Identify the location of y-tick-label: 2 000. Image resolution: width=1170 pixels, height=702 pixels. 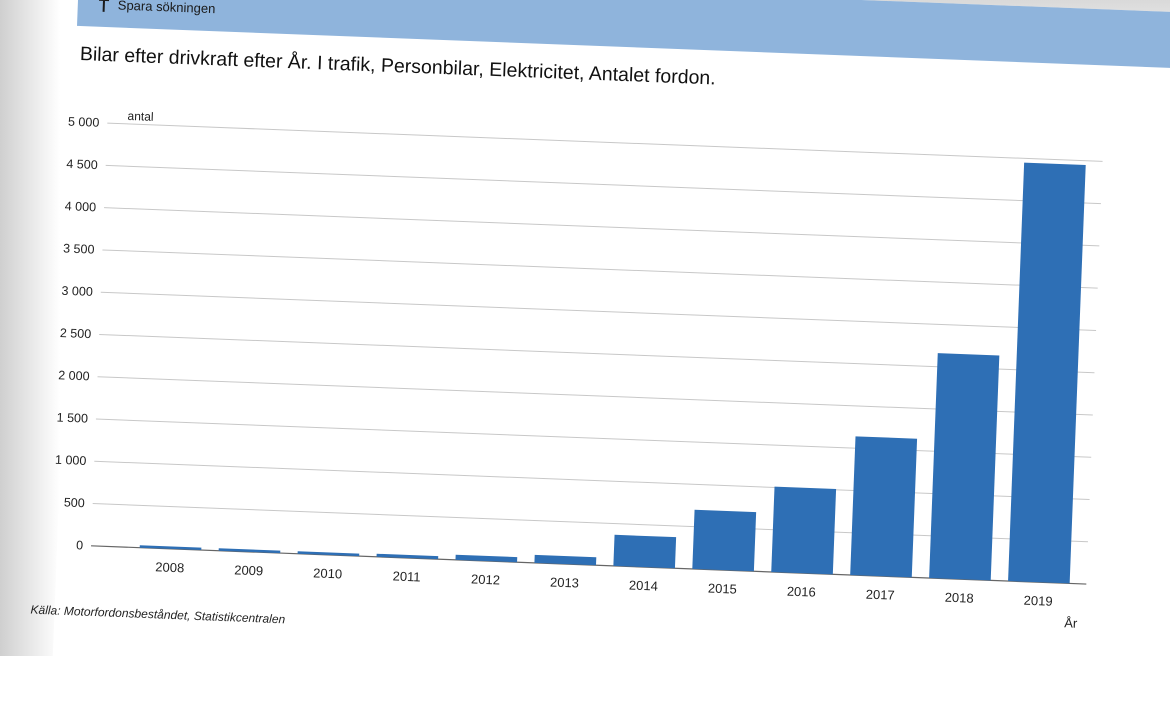
(74, 375).